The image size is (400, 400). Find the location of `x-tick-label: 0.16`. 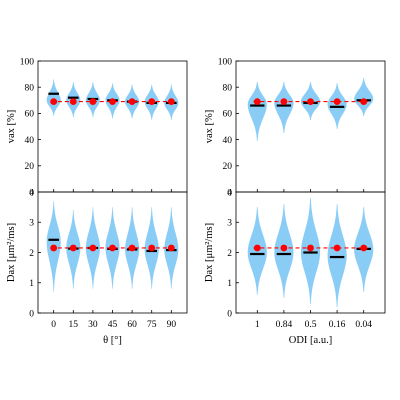

x-tick-label: 0.16 is located at coordinates (337, 325).